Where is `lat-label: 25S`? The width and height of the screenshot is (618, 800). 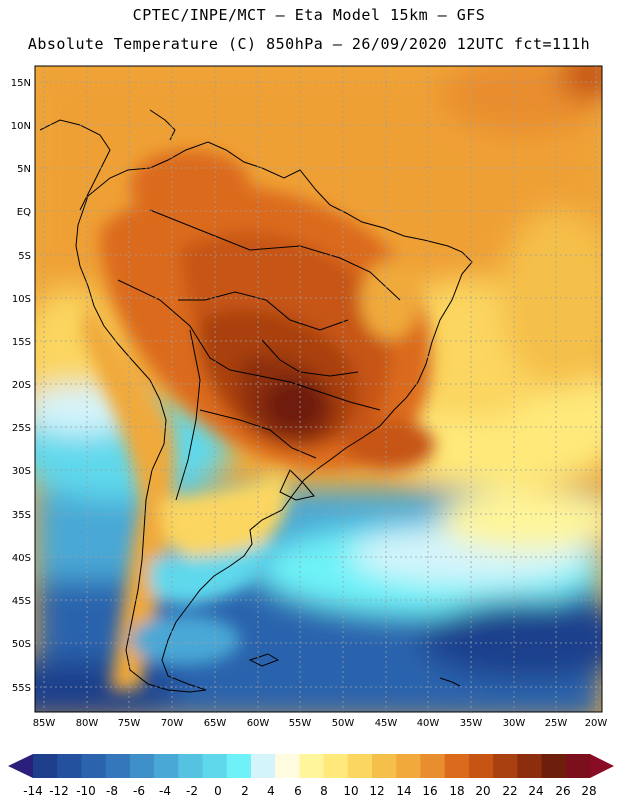
lat-label: 25S is located at coordinates (21, 428).